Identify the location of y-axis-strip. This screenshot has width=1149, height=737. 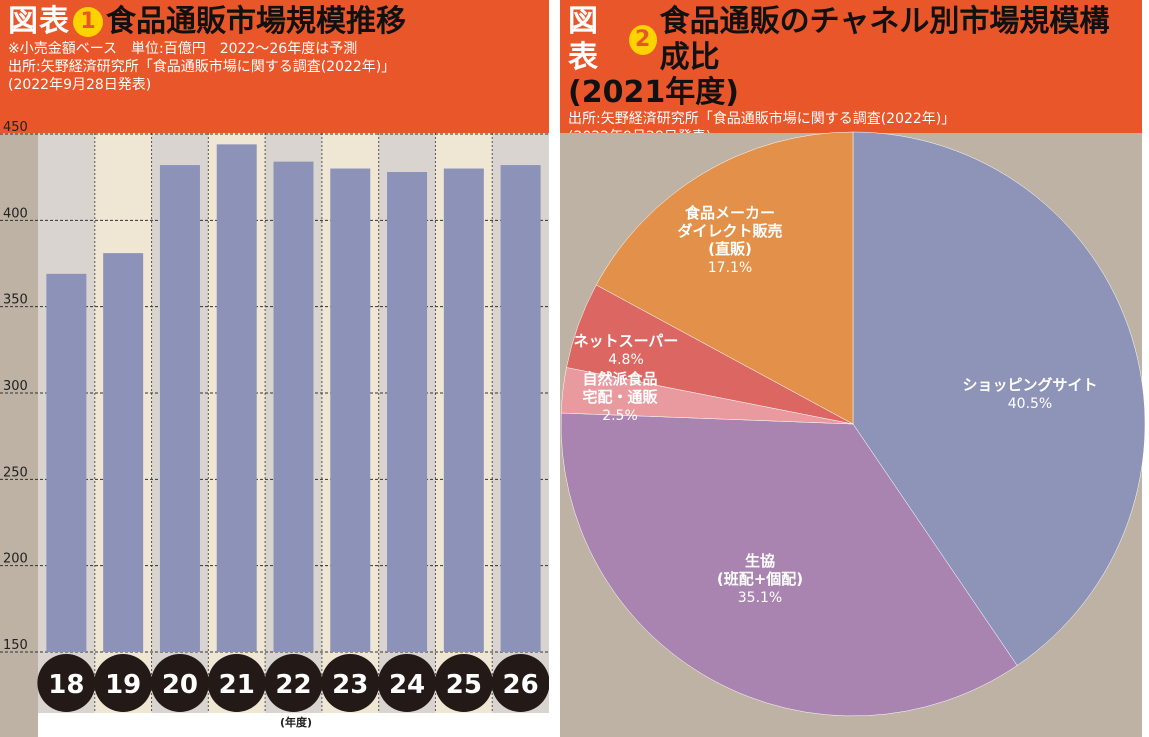
(19, 435).